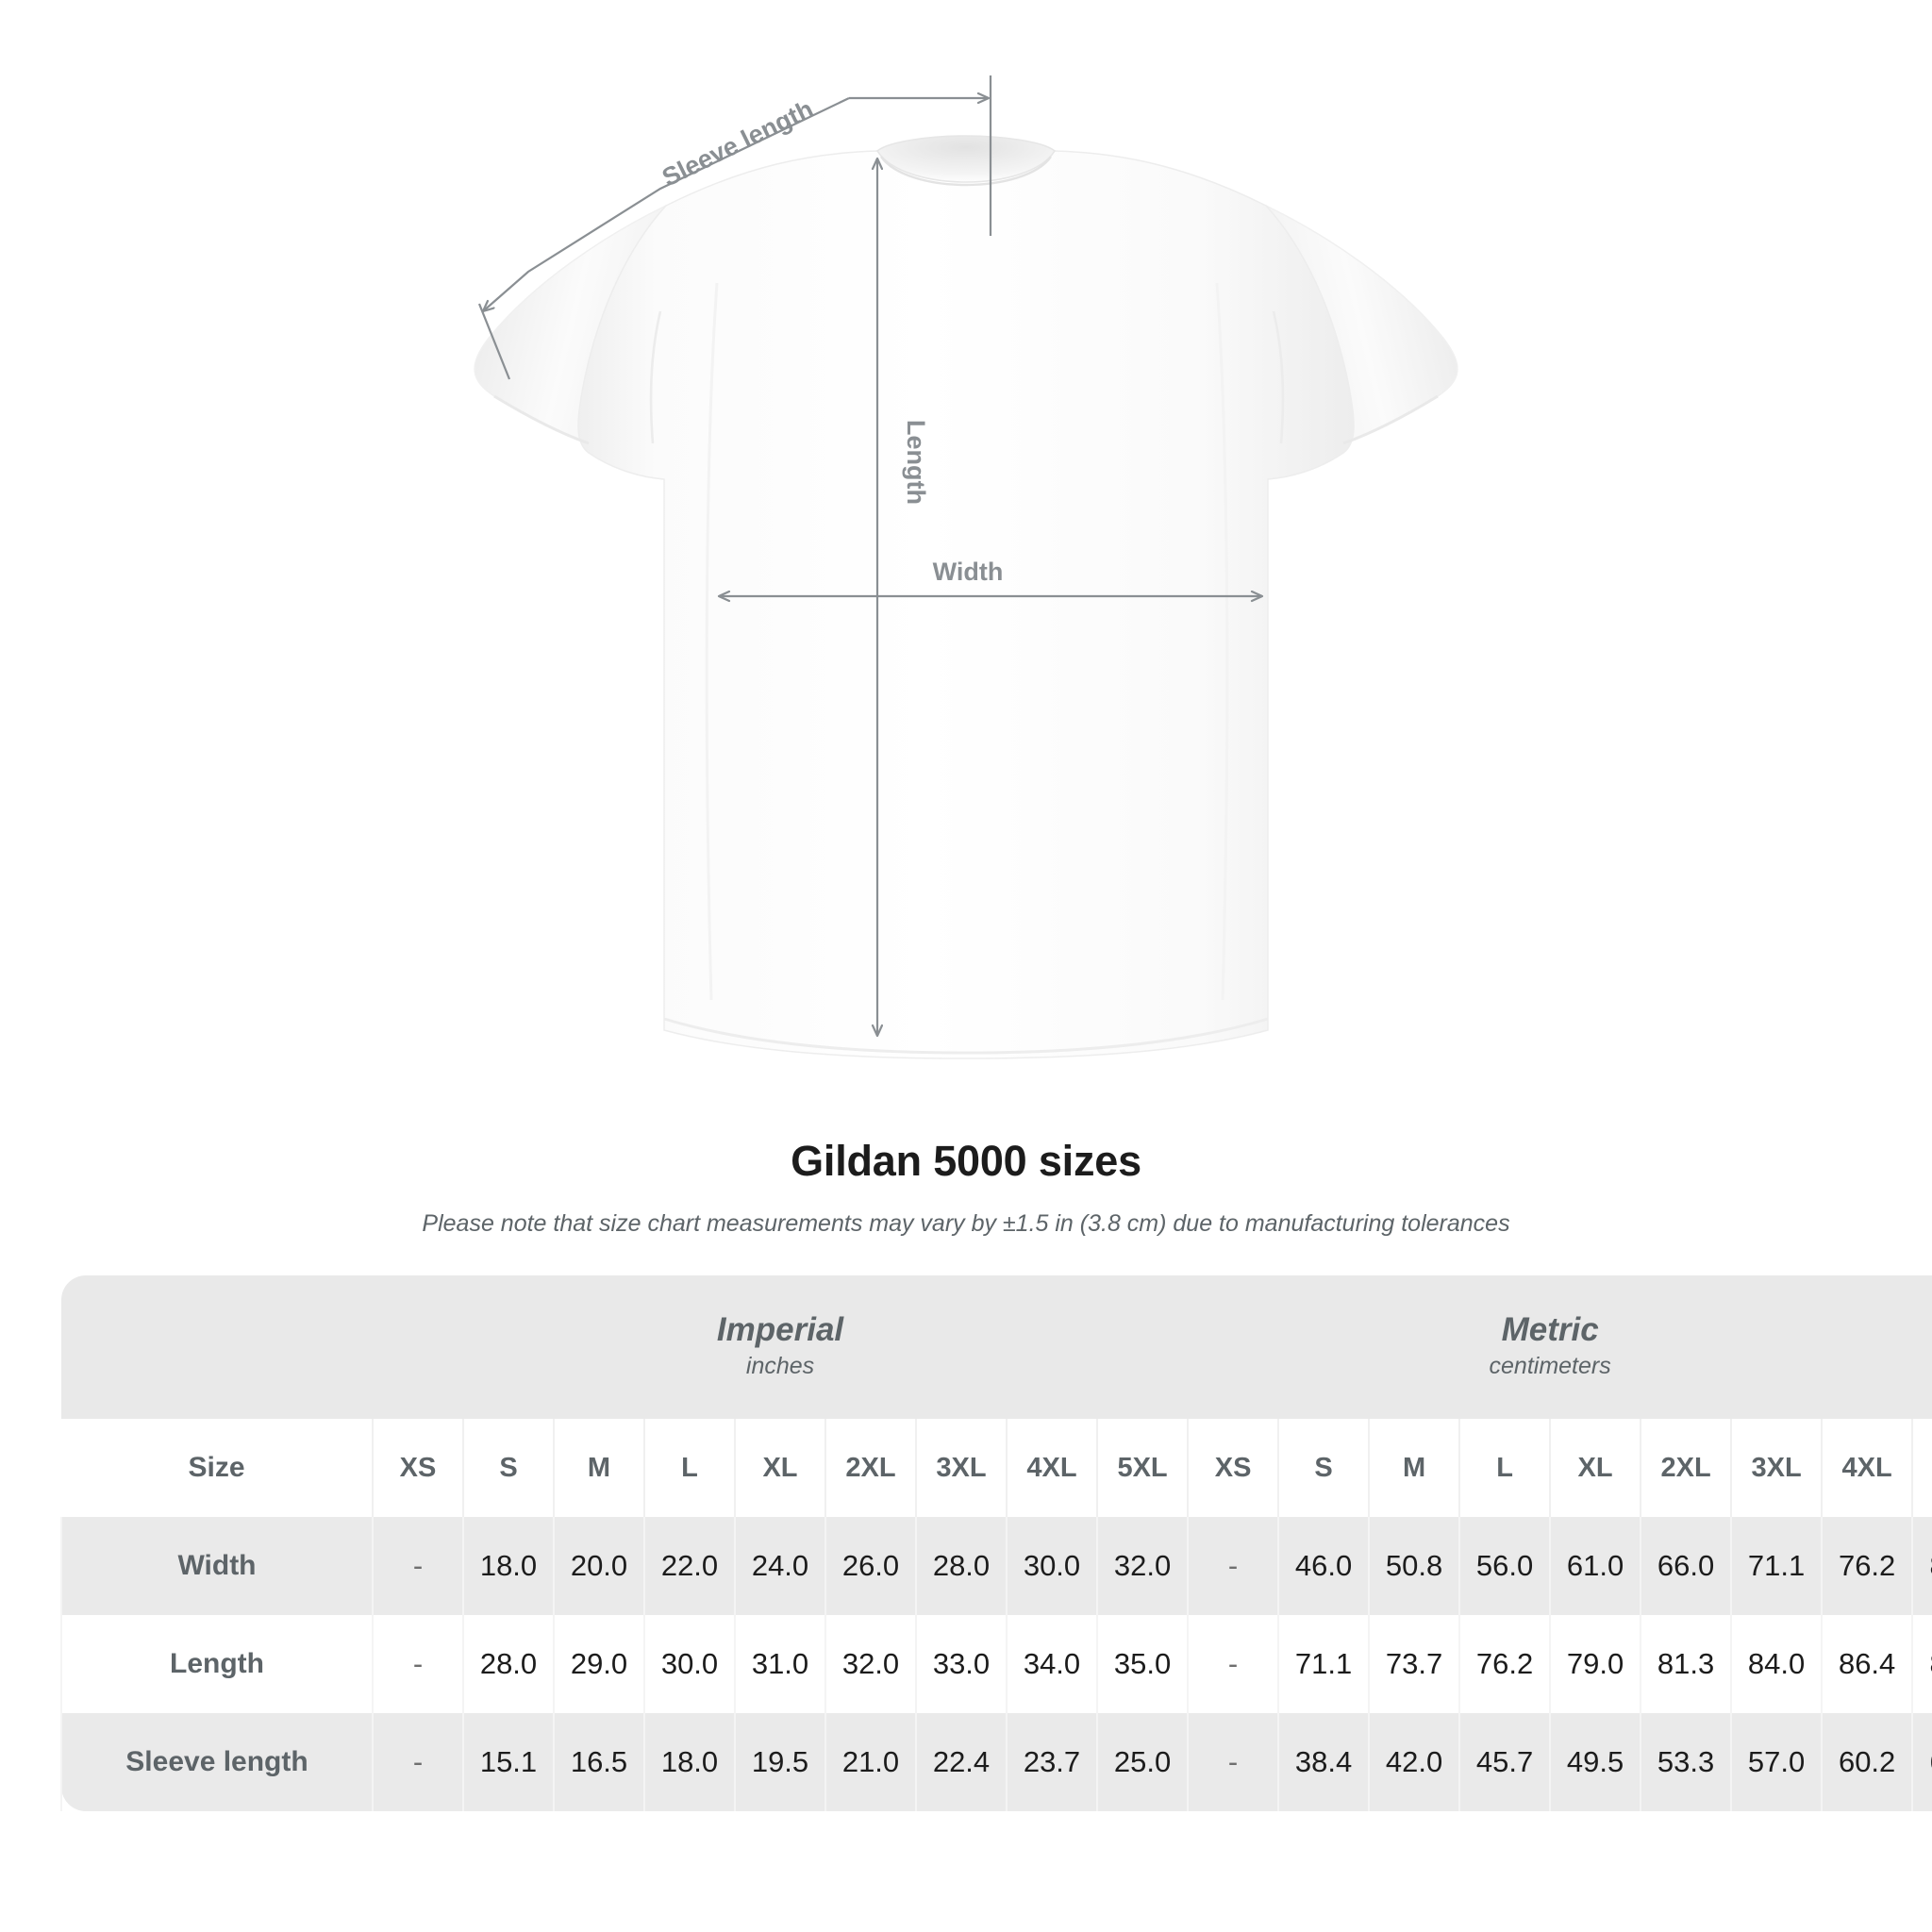 Image resolution: width=1932 pixels, height=1932 pixels. Describe the element at coordinates (1922, 1347) in the screenshot. I see `unit-band-end` at that location.